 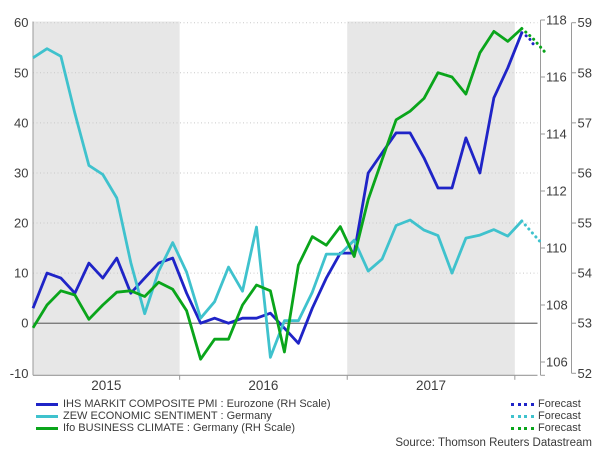 I want to click on forecast-row-ifo: Forecast, so click(x=546, y=428).